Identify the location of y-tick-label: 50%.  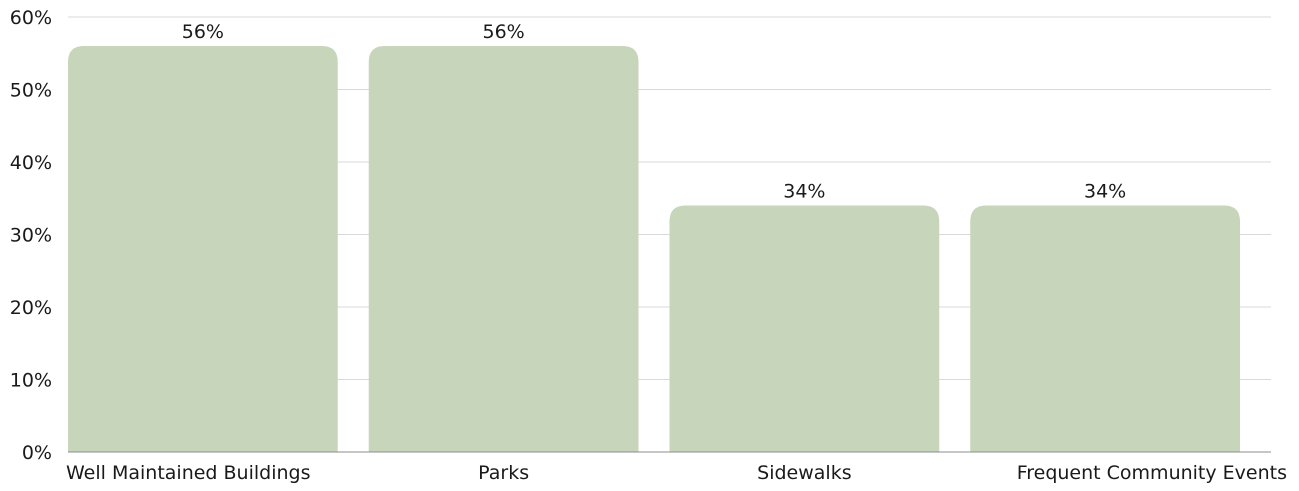
(31, 91).